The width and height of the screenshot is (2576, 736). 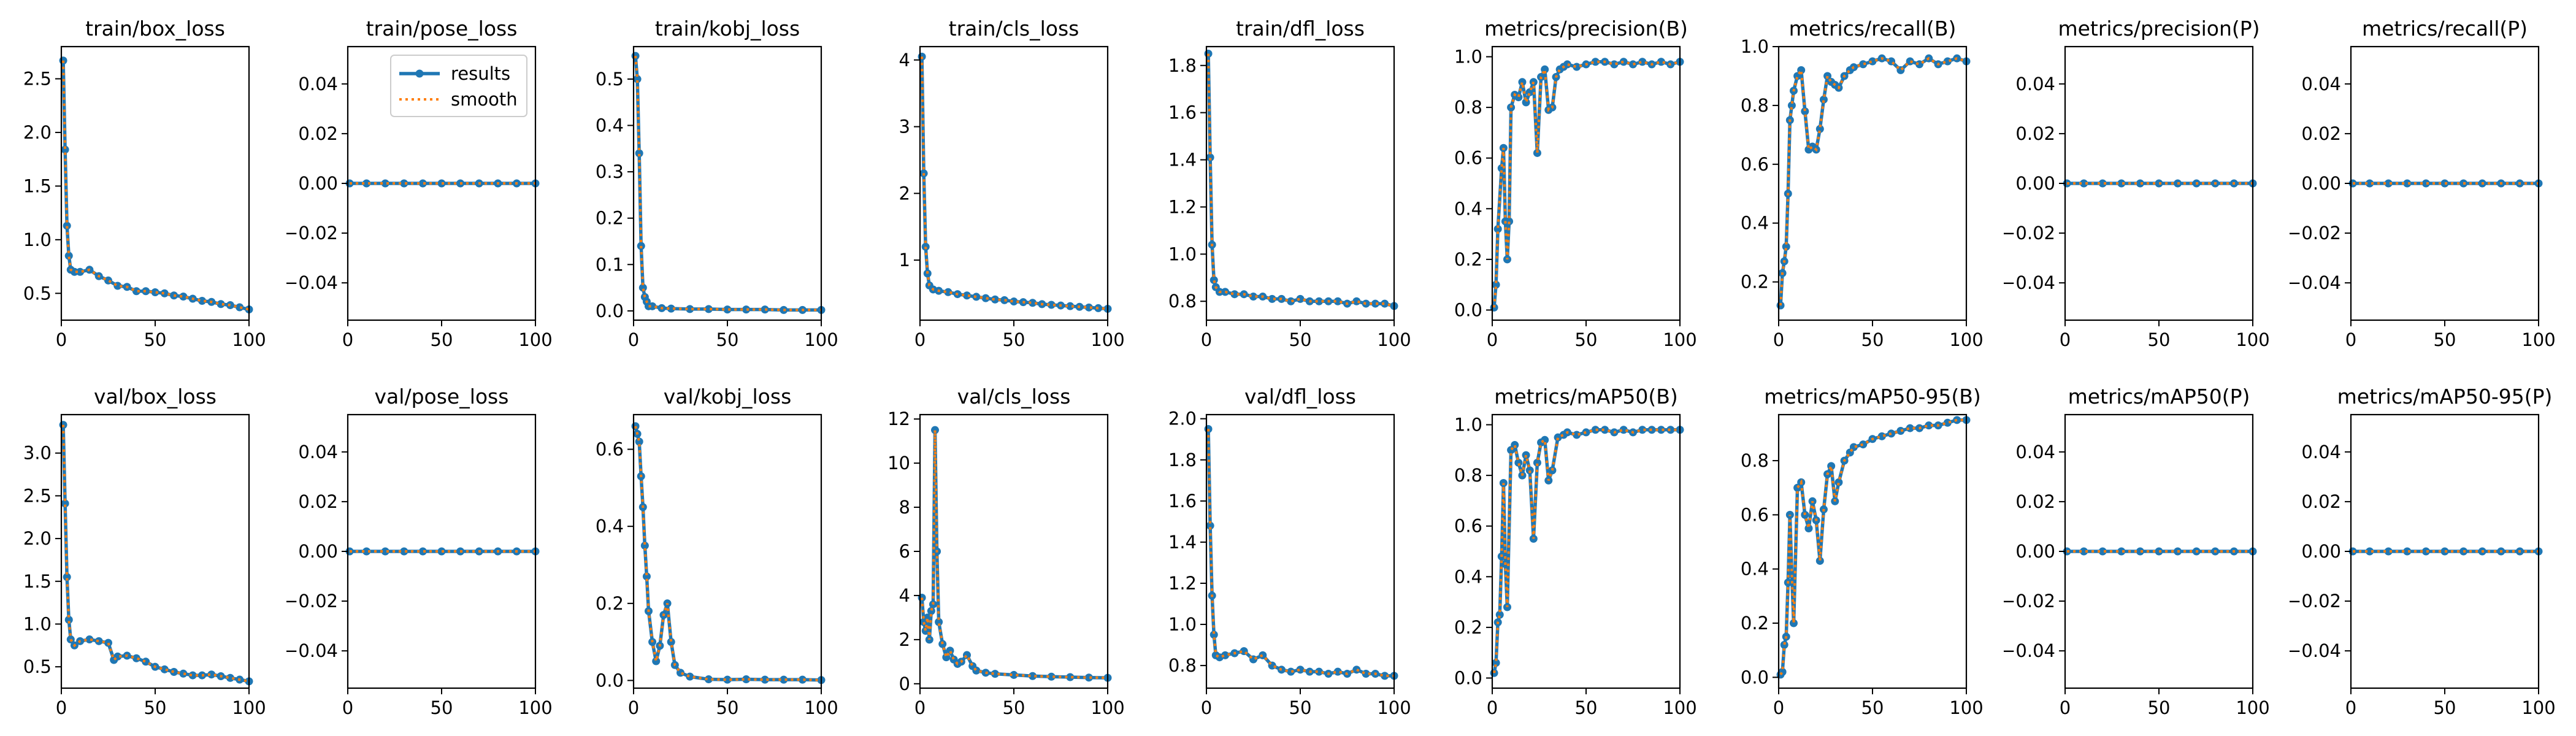 I want to click on y-tick-label: 1, so click(x=904, y=260).